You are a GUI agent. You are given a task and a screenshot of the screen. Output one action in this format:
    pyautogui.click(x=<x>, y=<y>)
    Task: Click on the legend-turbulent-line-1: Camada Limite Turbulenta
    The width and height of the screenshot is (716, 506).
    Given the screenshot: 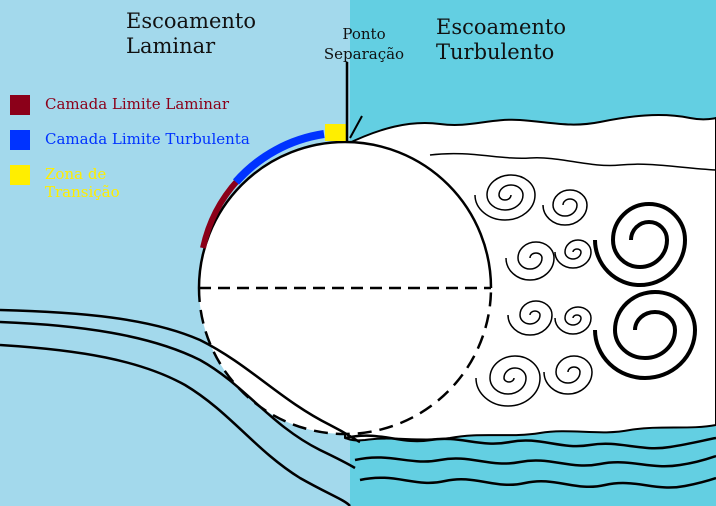 What is the action you would take?
    pyautogui.click(x=147, y=139)
    